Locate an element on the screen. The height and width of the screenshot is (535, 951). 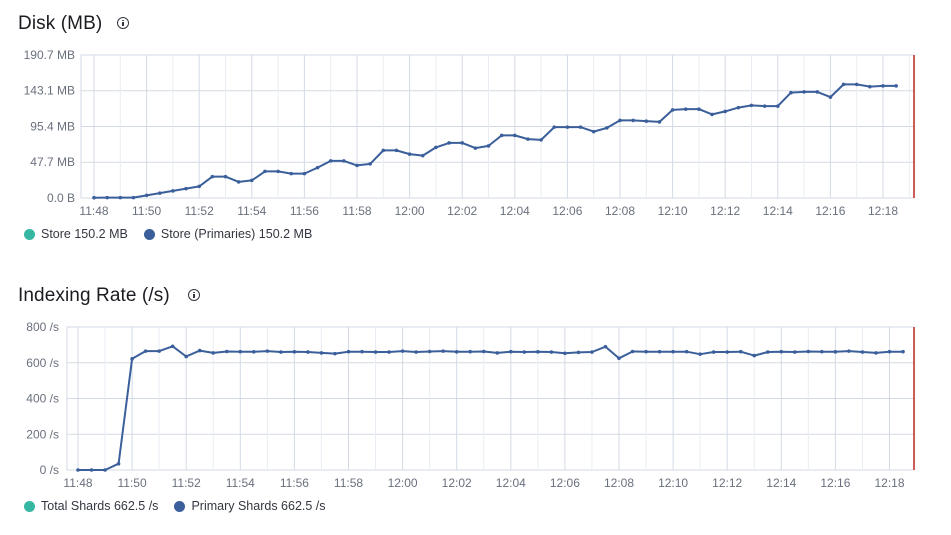
x-tick-label: 12:06 is located at coordinates (565, 483).